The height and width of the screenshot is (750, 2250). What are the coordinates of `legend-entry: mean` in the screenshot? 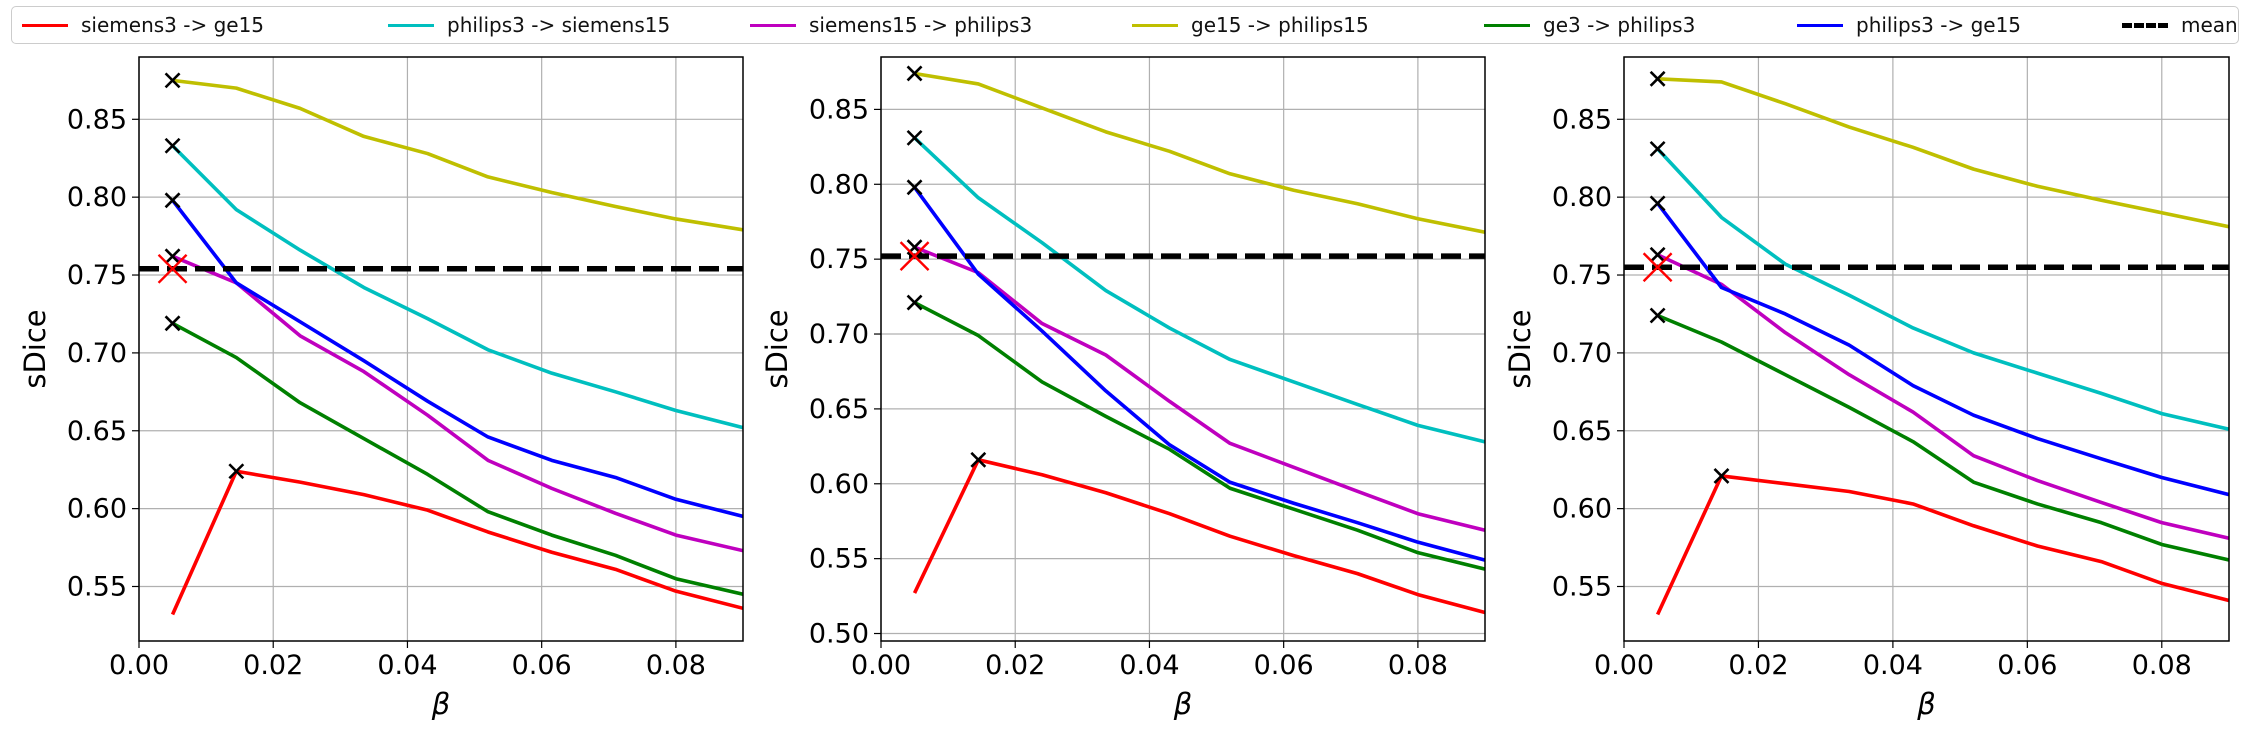 It's located at (2180, 25).